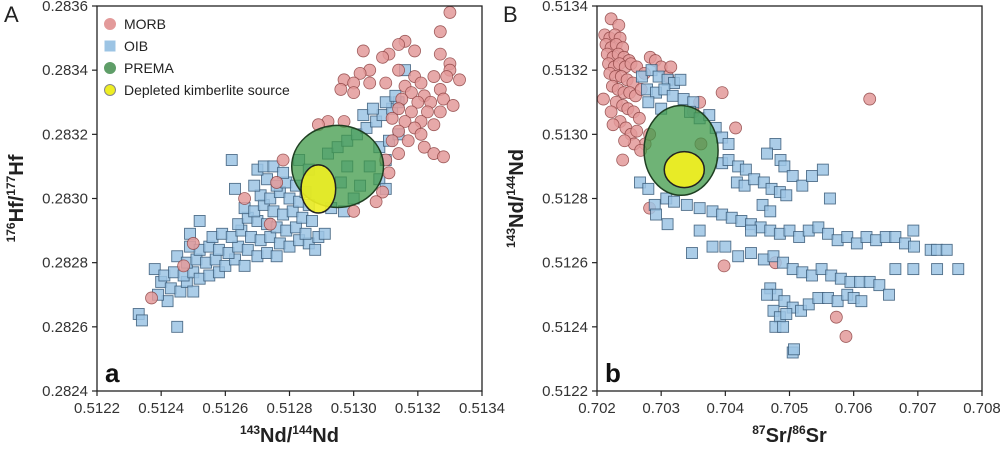 The image size is (1000, 449). What do you see at coordinates (681, 150) in the screenshot?
I see `ellipse-regions` at bounding box center [681, 150].